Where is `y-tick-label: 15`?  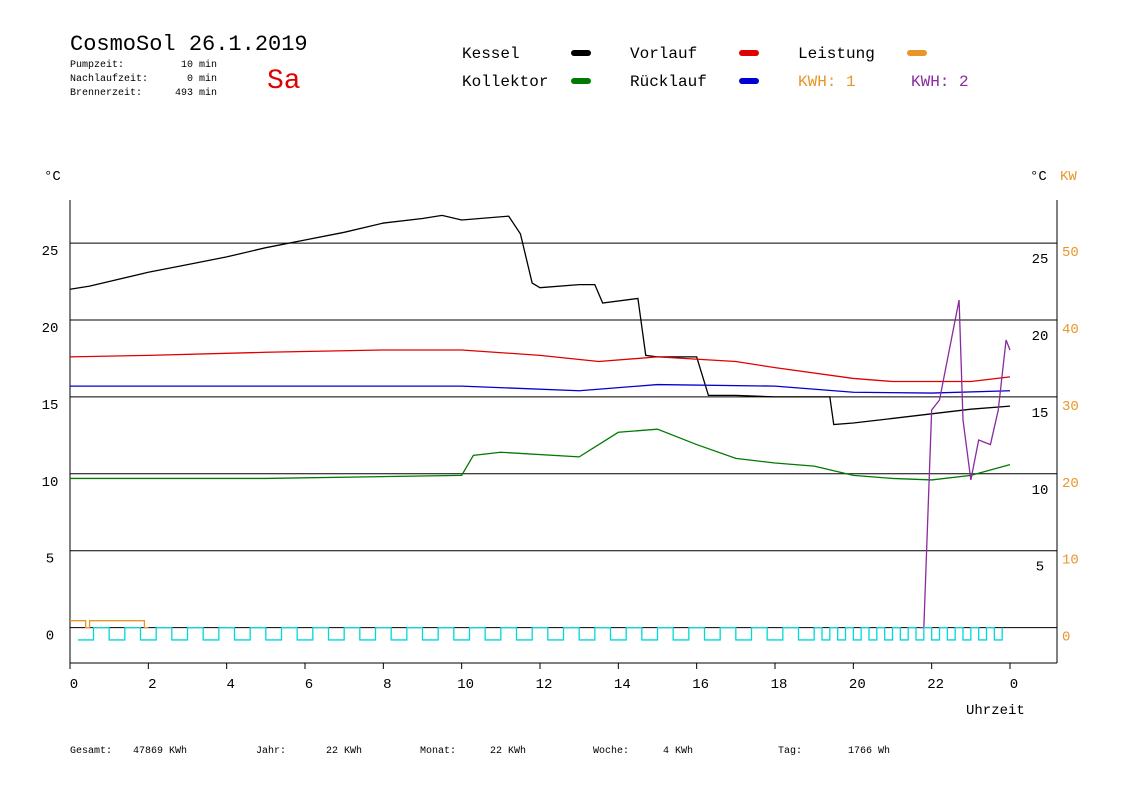
y-tick-label: 15 is located at coordinates (50, 406).